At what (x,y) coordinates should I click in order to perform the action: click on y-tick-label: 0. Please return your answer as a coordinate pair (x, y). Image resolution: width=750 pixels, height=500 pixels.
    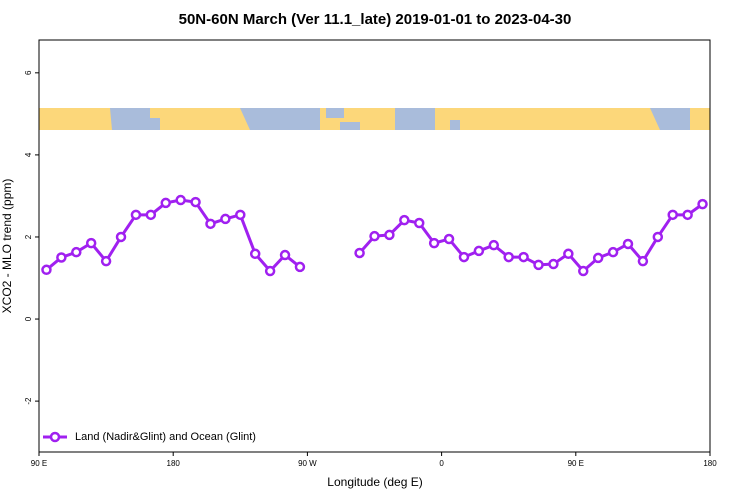
    Looking at the image, I should click on (28, 318).